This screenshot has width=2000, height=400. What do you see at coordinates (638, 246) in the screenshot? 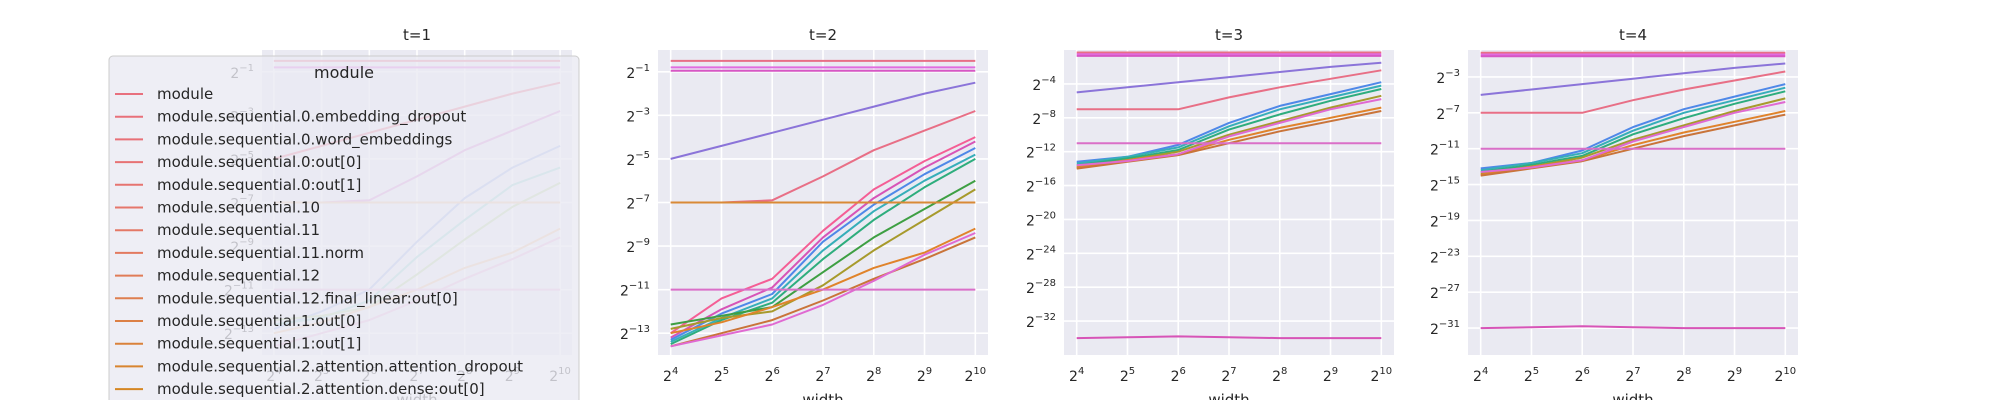
I see `y-tick-label: 2−9` at bounding box center [638, 246].